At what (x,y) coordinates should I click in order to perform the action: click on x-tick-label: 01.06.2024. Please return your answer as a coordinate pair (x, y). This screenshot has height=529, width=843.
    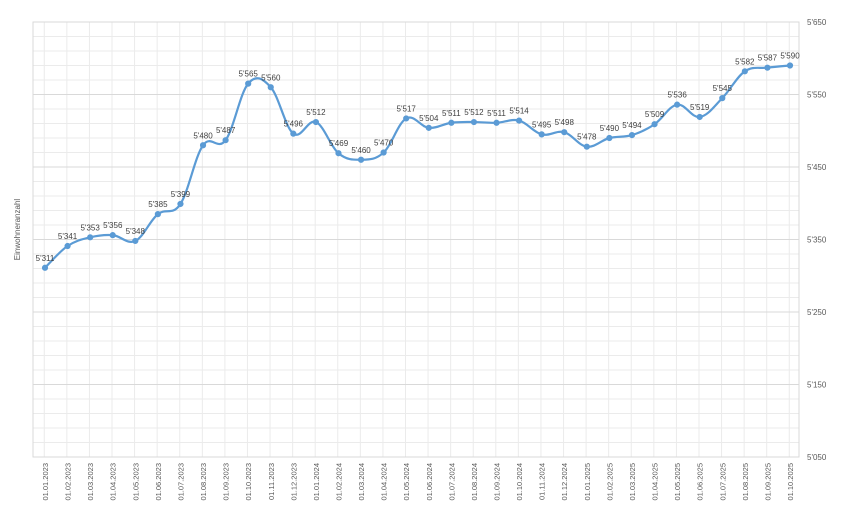
    Looking at the image, I should click on (429, 482).